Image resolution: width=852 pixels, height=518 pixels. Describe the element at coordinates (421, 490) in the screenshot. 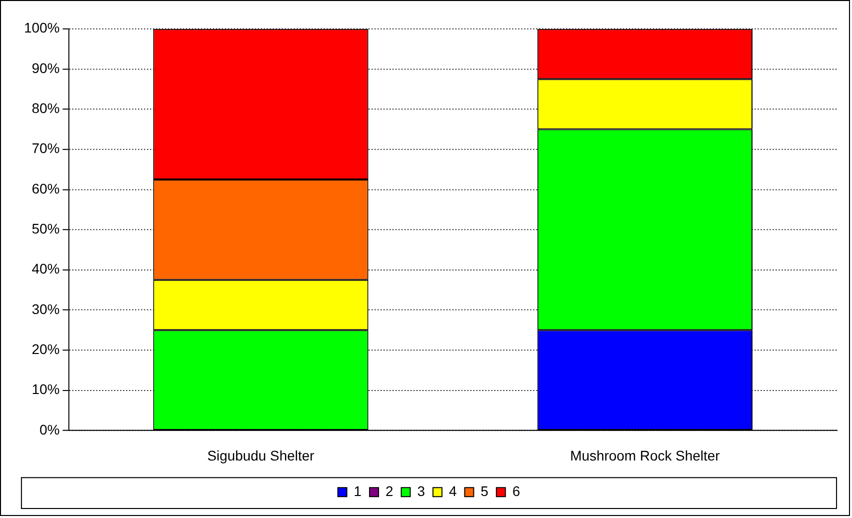

I see `legend-label: 3` at that location.